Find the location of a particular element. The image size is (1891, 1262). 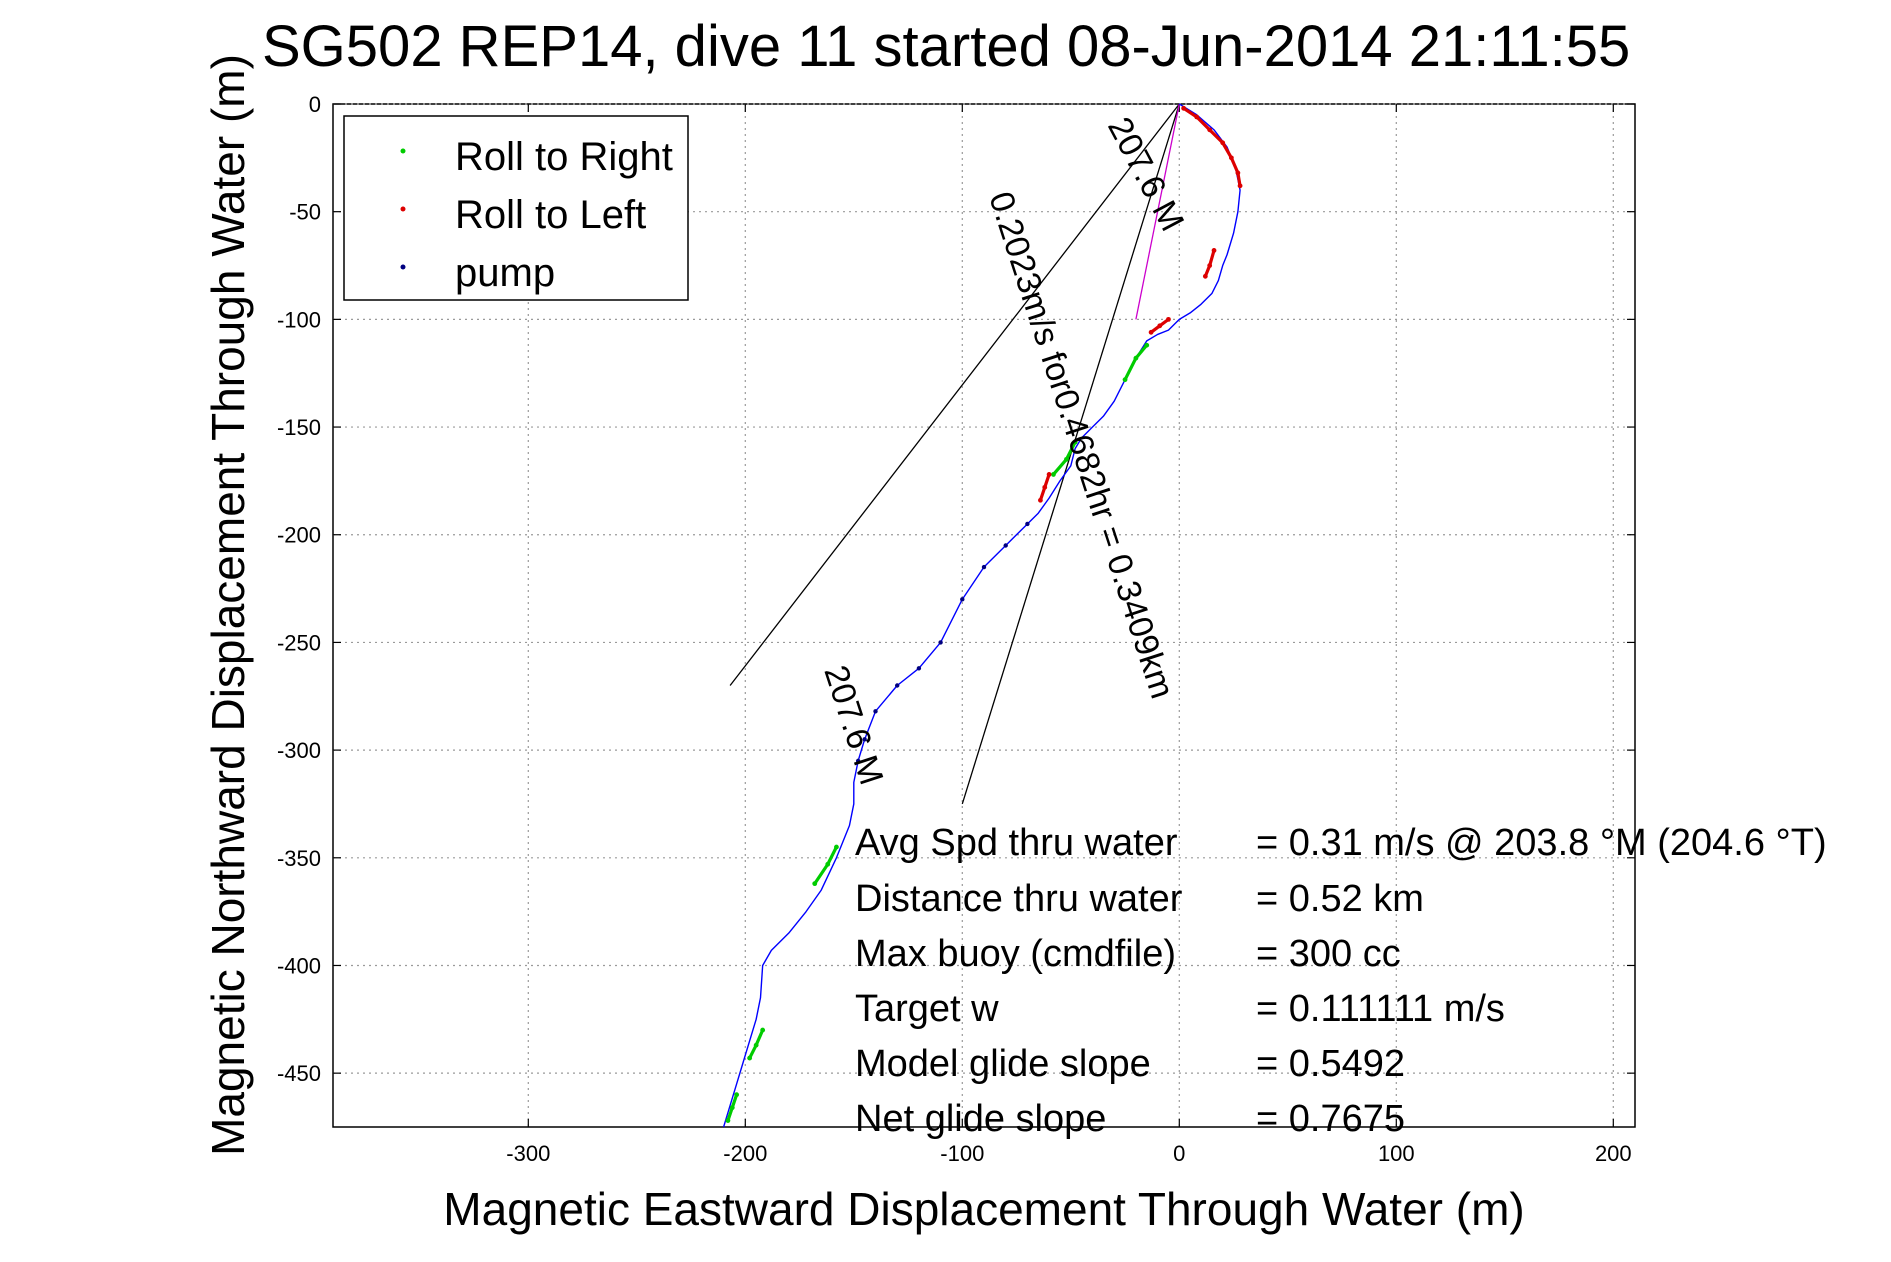

x-tick-label: -300 is located at coordinates (528, 1153).